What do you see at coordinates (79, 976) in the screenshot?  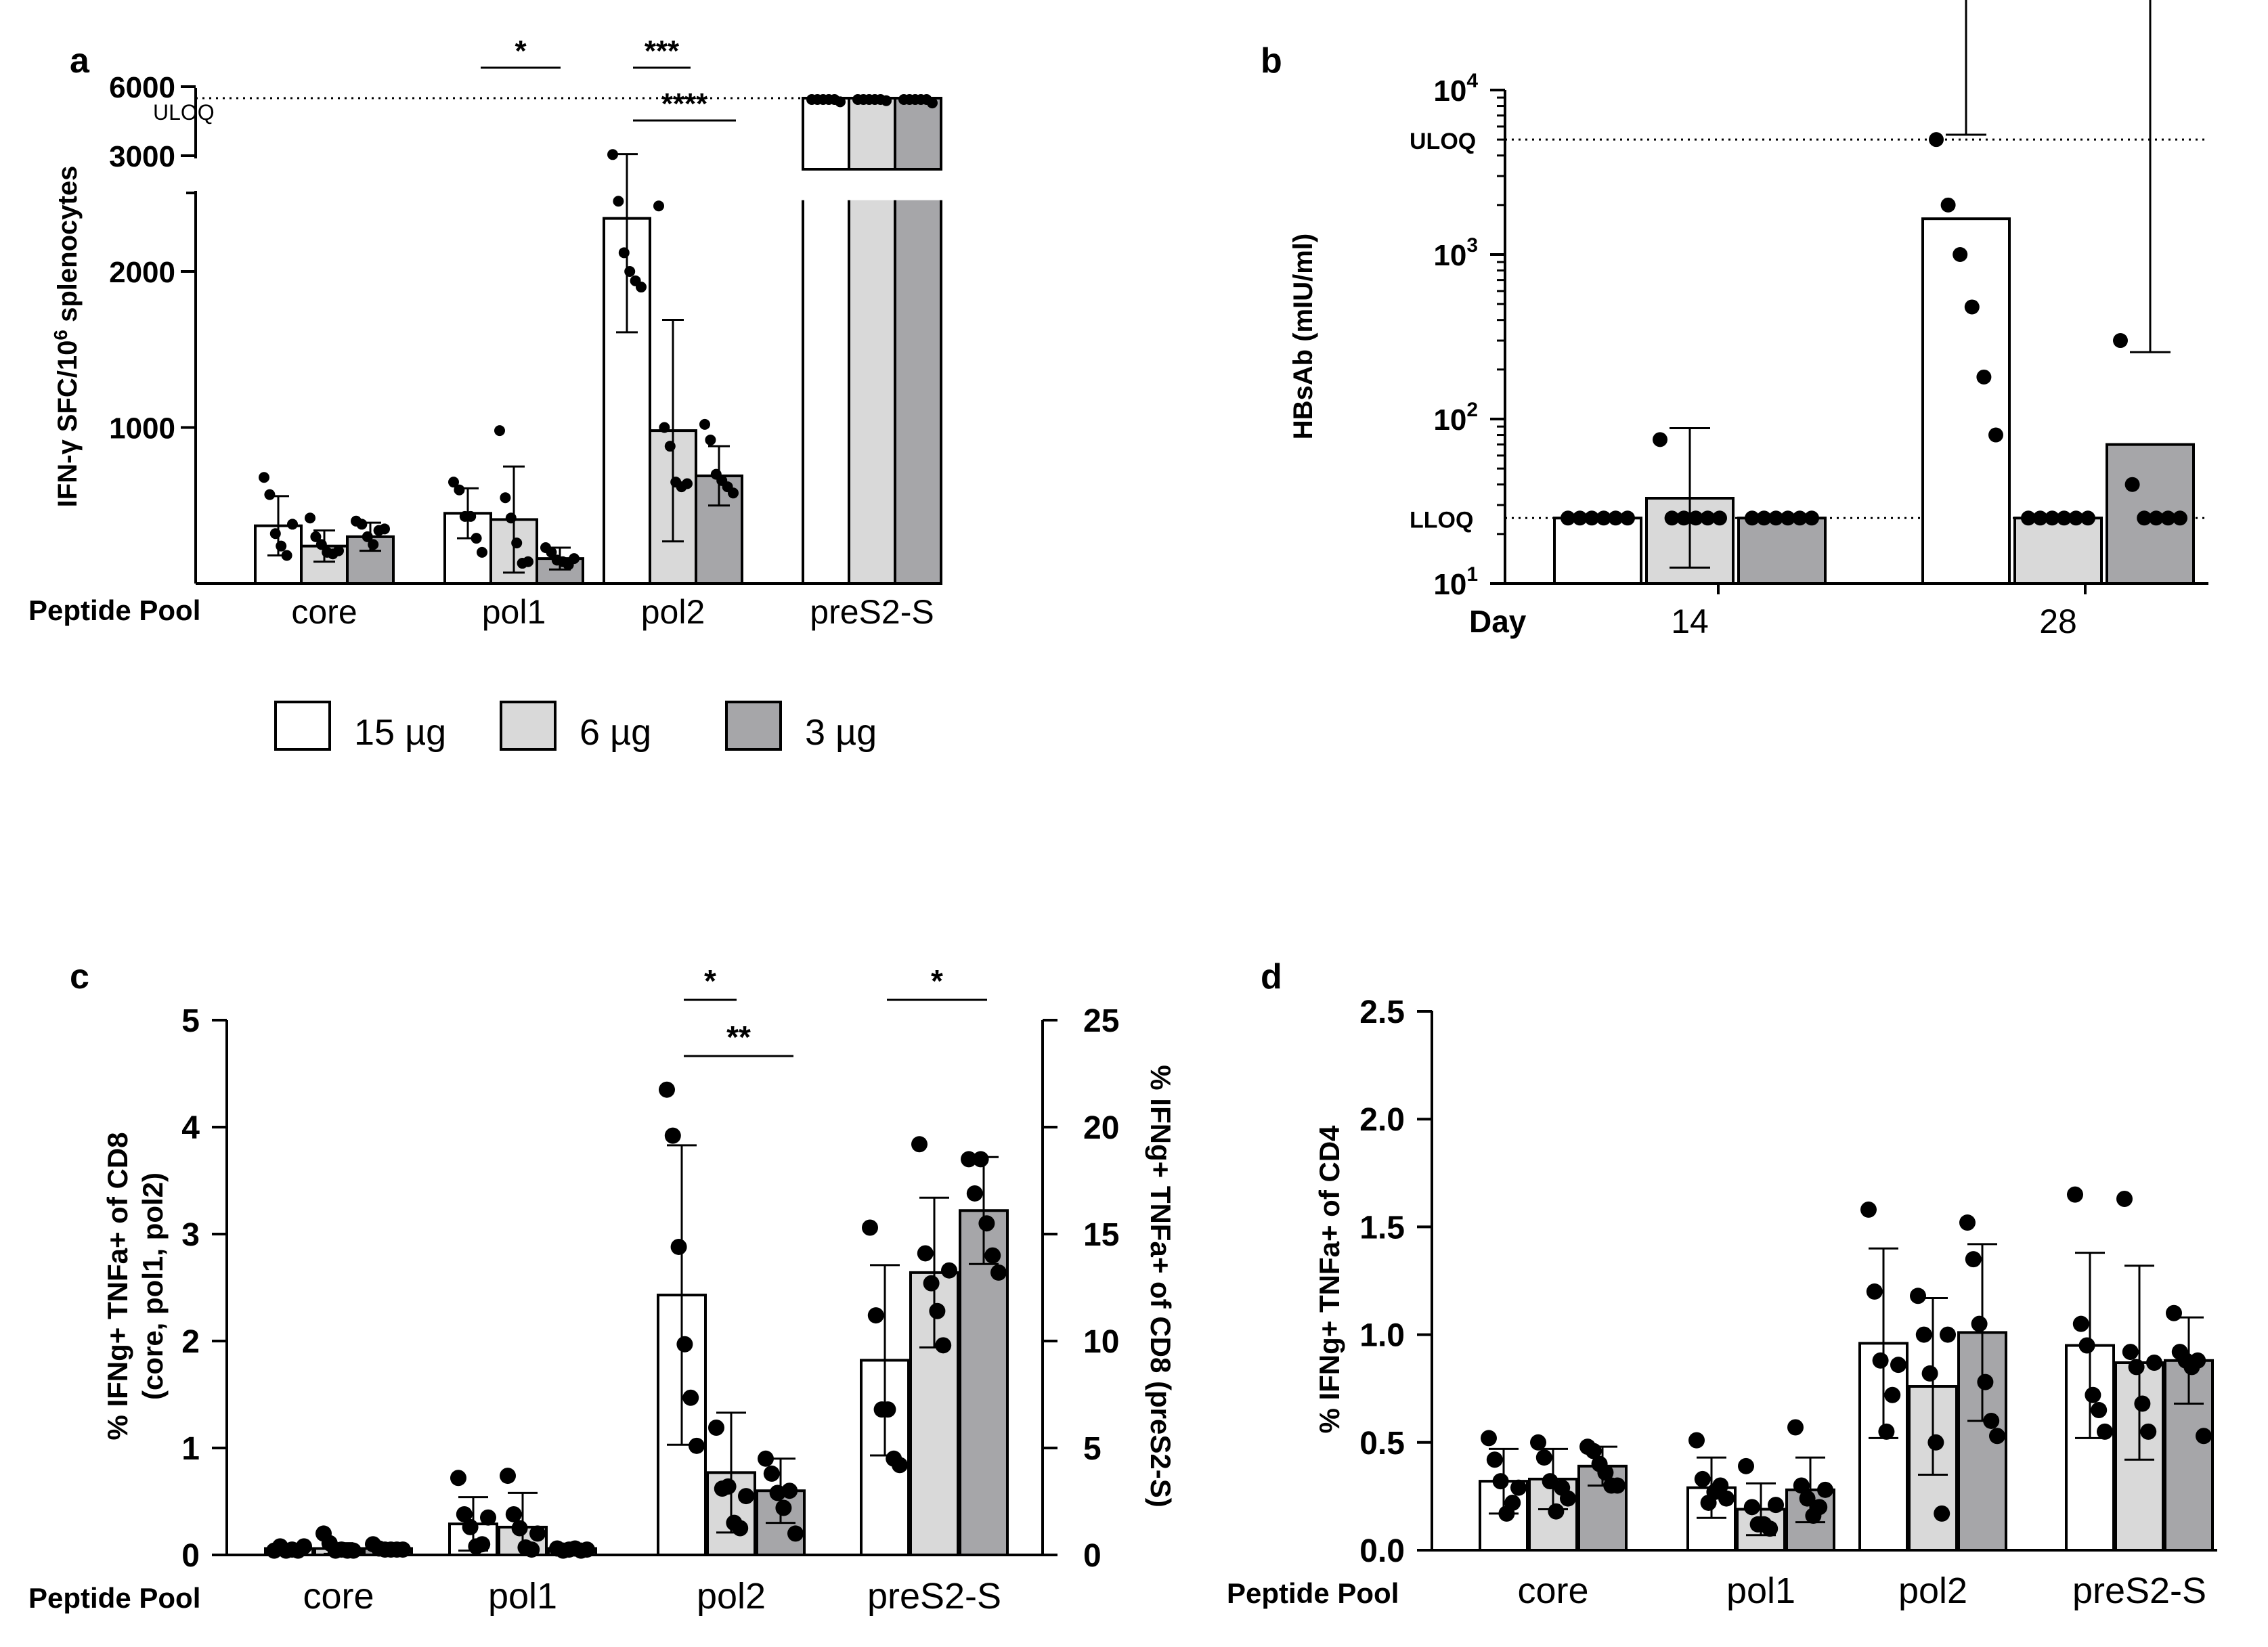 I see `panel-letter-c: c` at bounding box center [79, 976].